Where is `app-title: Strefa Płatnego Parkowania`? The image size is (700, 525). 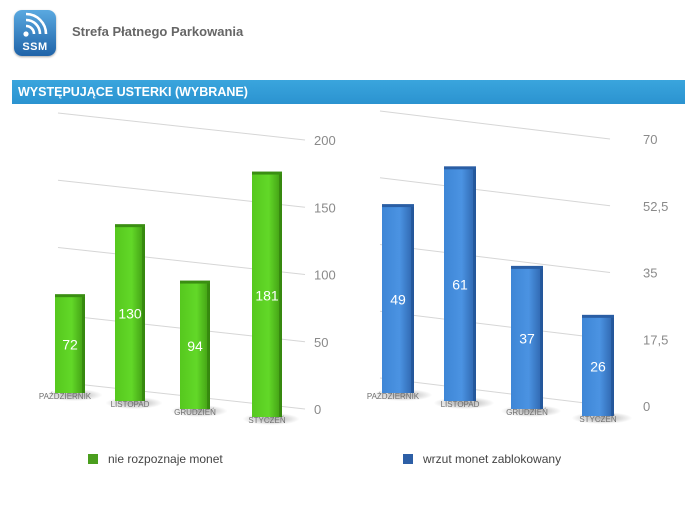
app-title: Strefa Płatnego Parkowania is located at coordinates (158, 31).